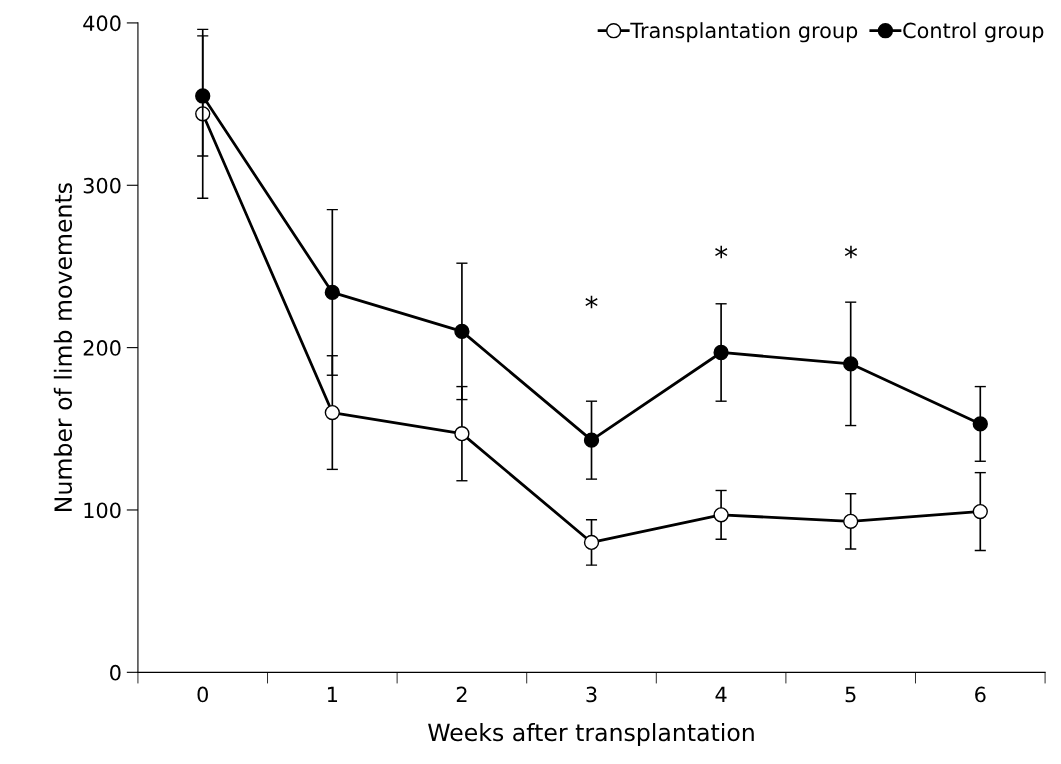  What do you see at coordinates (63, 347) in the screenshot?
I see `y-axis-title: Number of limb movements` at bounding box center [63, 347].